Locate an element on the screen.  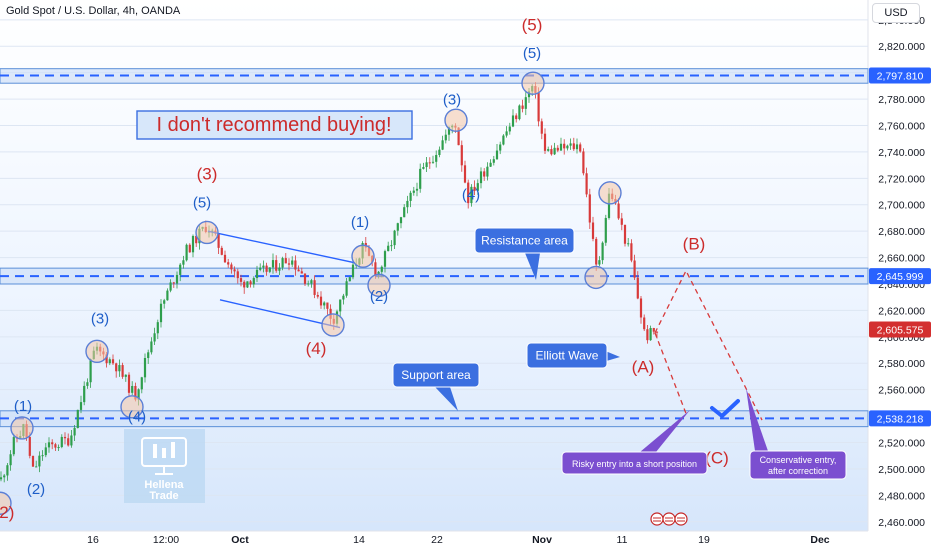
event-flag-icon is located at coordinates (657, 519).